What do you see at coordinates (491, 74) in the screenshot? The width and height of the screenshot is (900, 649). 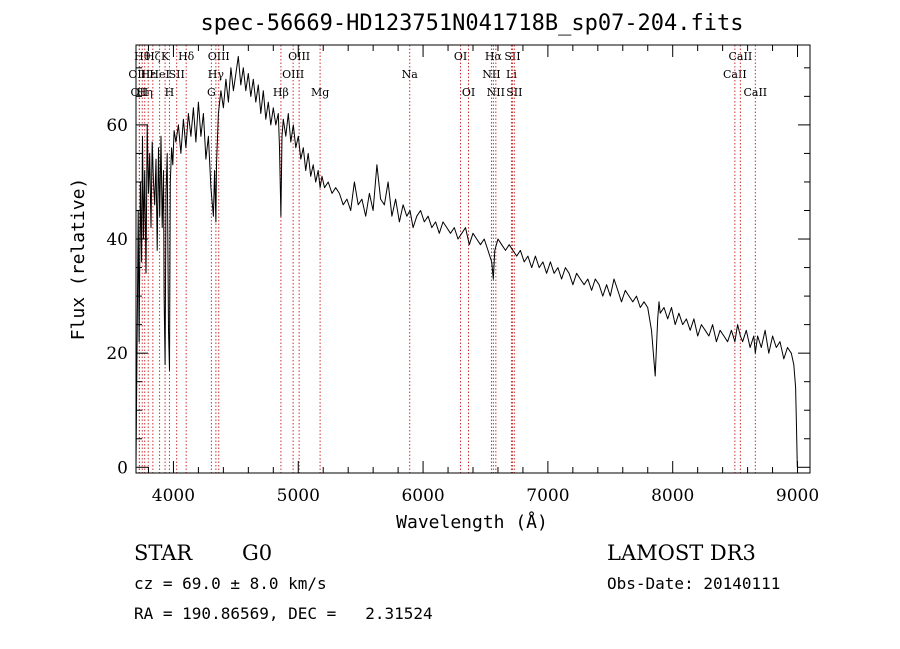 I see `marker-label-21: NII` at bounding box center [491, 74].